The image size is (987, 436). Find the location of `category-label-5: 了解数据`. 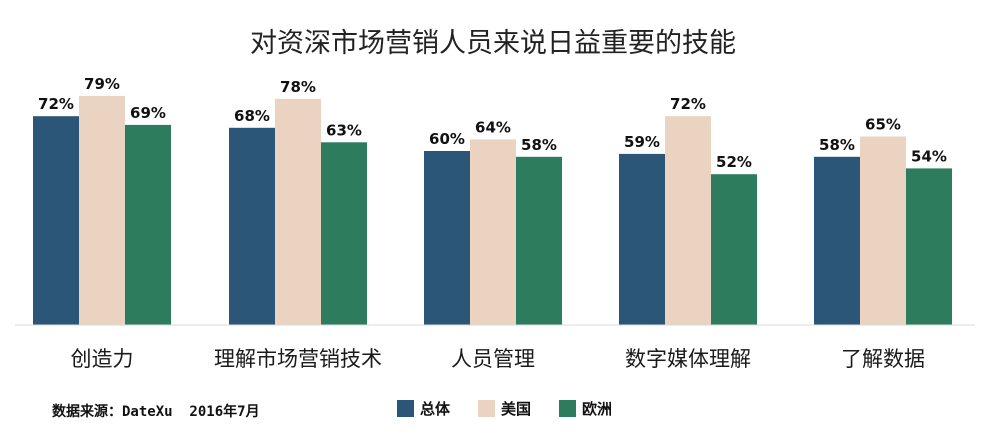

category-label-5: 了解数据 is located at coordinates (883, 359).